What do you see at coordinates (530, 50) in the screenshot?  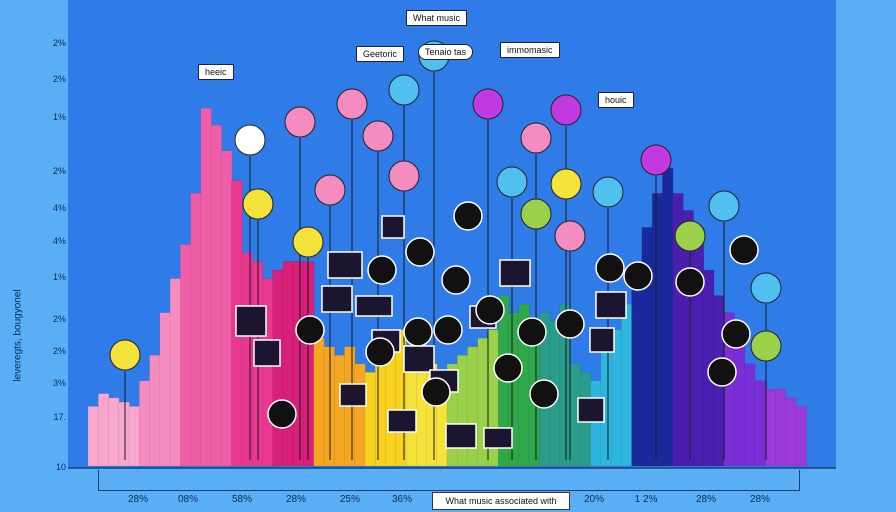 I see `callout-label: immomasic` at bounding box center [530, 50].